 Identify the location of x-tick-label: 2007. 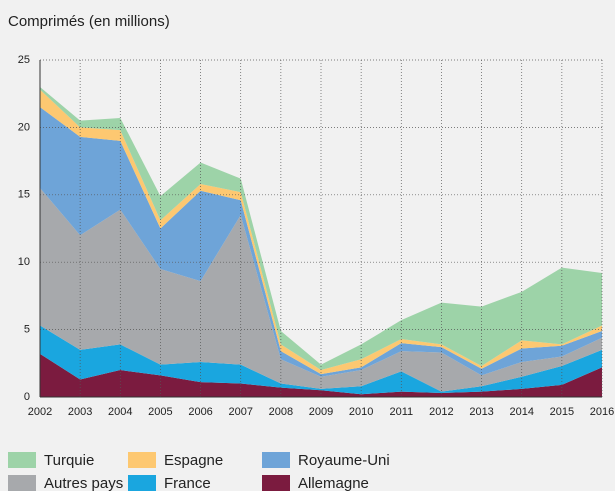
(240, 412).